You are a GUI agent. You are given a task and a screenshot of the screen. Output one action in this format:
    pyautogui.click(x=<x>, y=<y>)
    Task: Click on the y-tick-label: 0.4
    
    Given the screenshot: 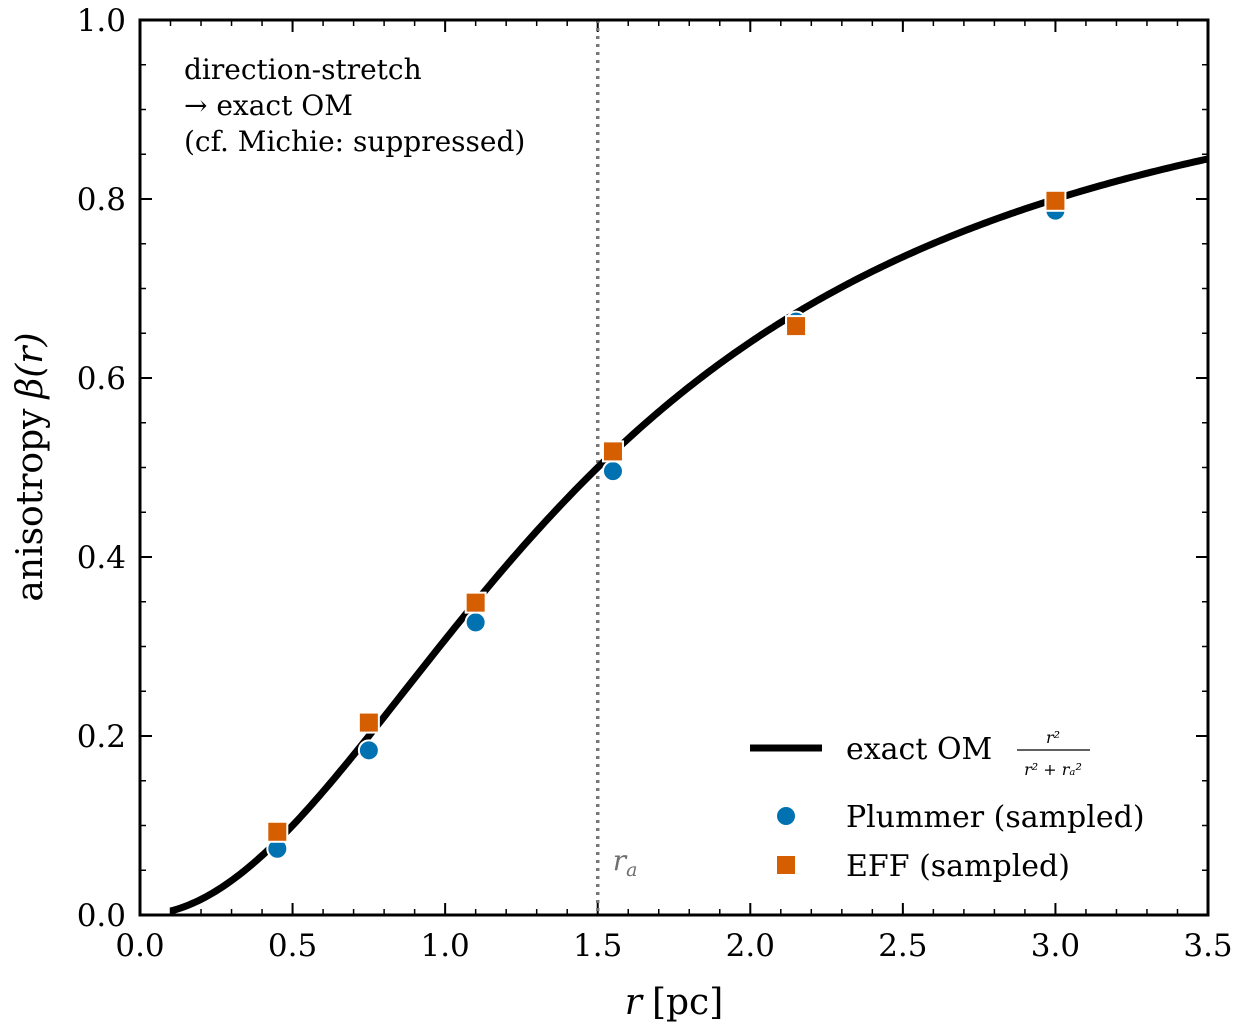 What is the action you would take?
    pyautogui.click(x=101, y=558)
    